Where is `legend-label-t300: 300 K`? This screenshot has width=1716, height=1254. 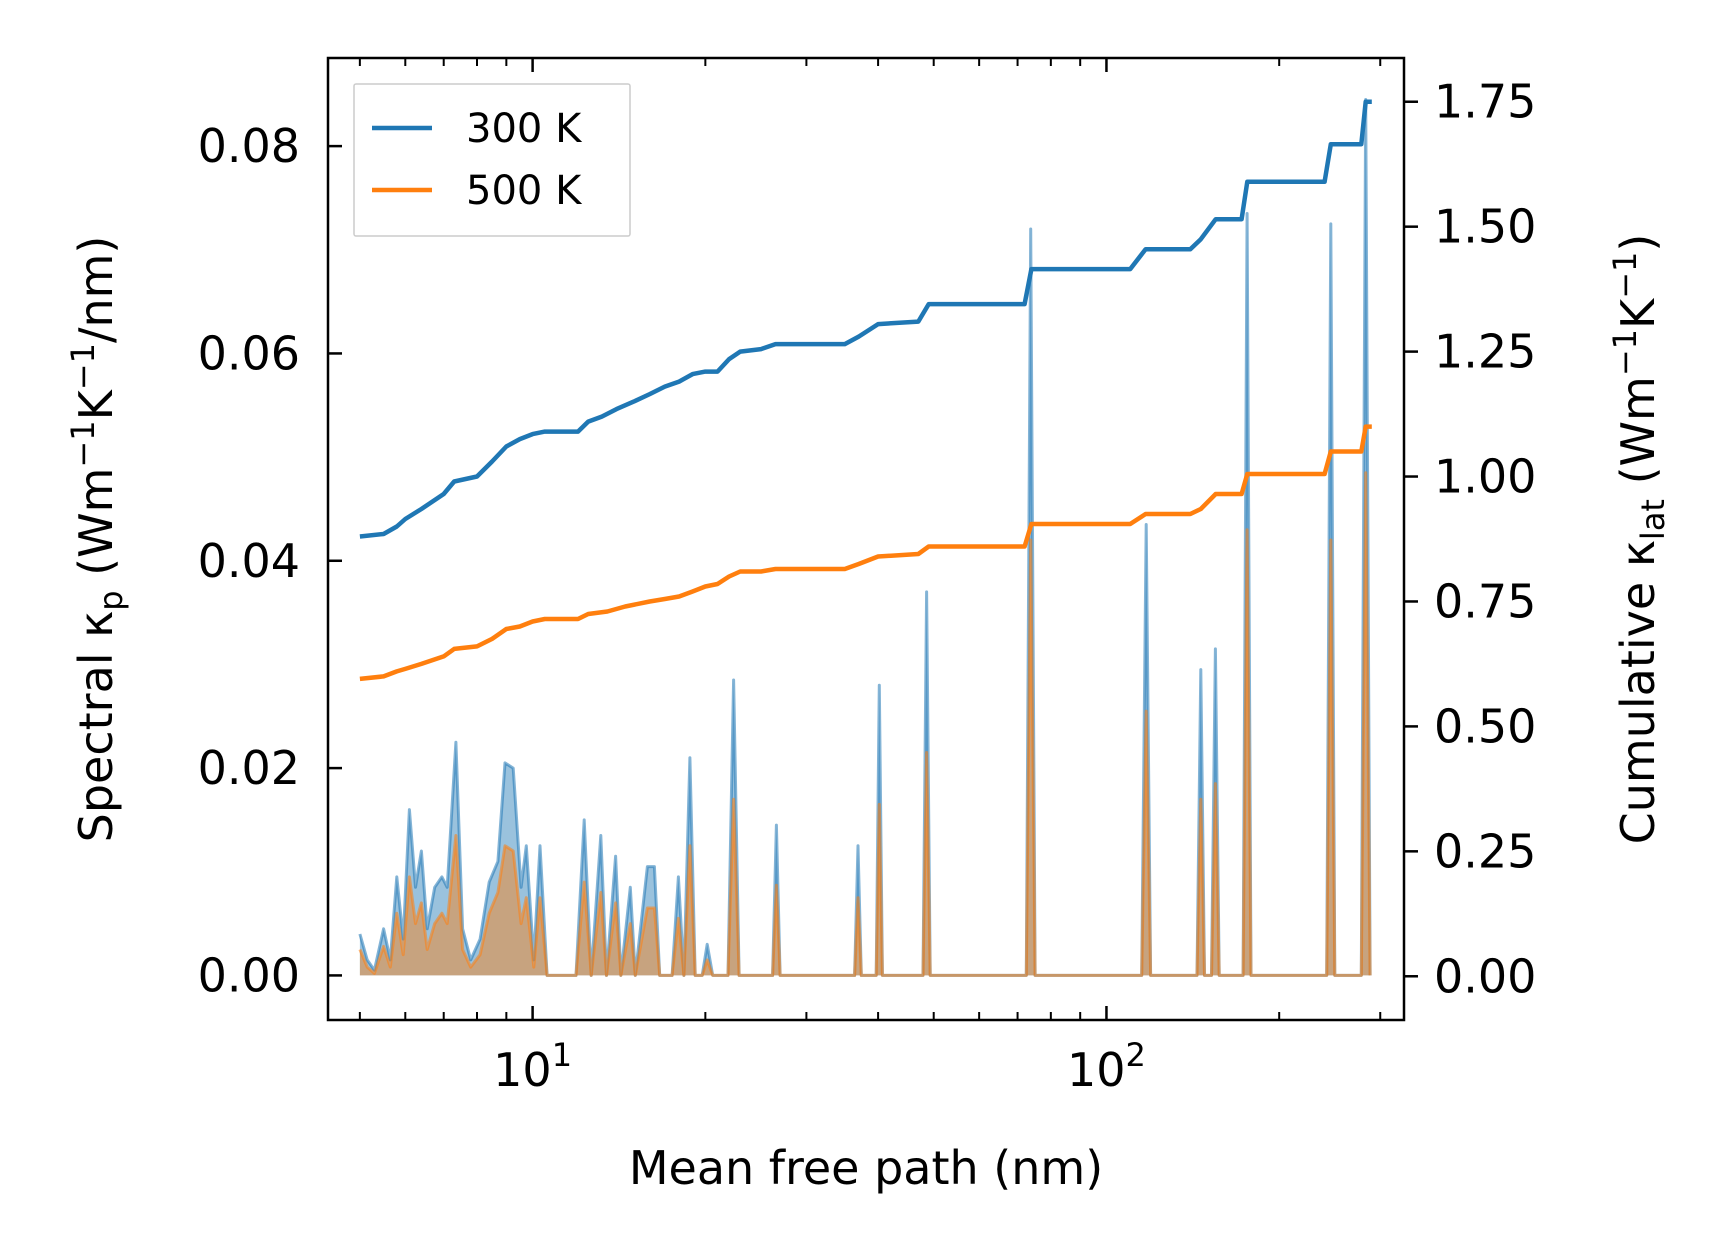
legend-label-t300: 300 K is located at coordinates (524, 129).